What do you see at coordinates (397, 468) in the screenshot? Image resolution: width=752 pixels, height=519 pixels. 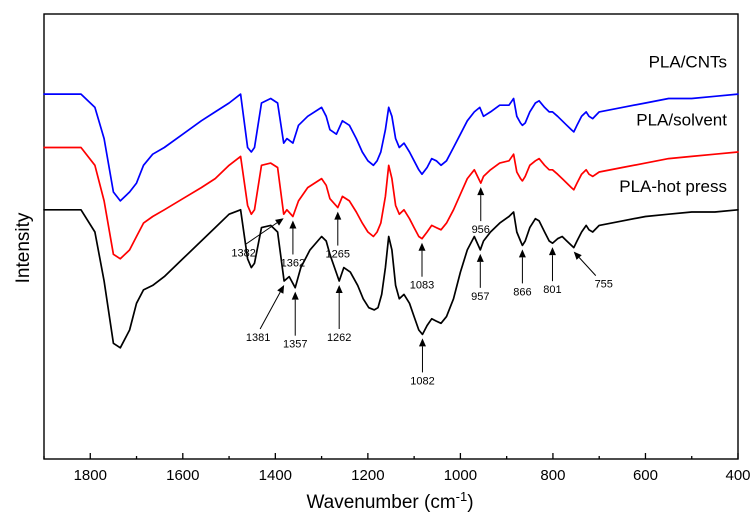 I see `x-axis-ticks: 1800 1600 1400 1200 1000 800 600 400` at bounding box center [397, 468].